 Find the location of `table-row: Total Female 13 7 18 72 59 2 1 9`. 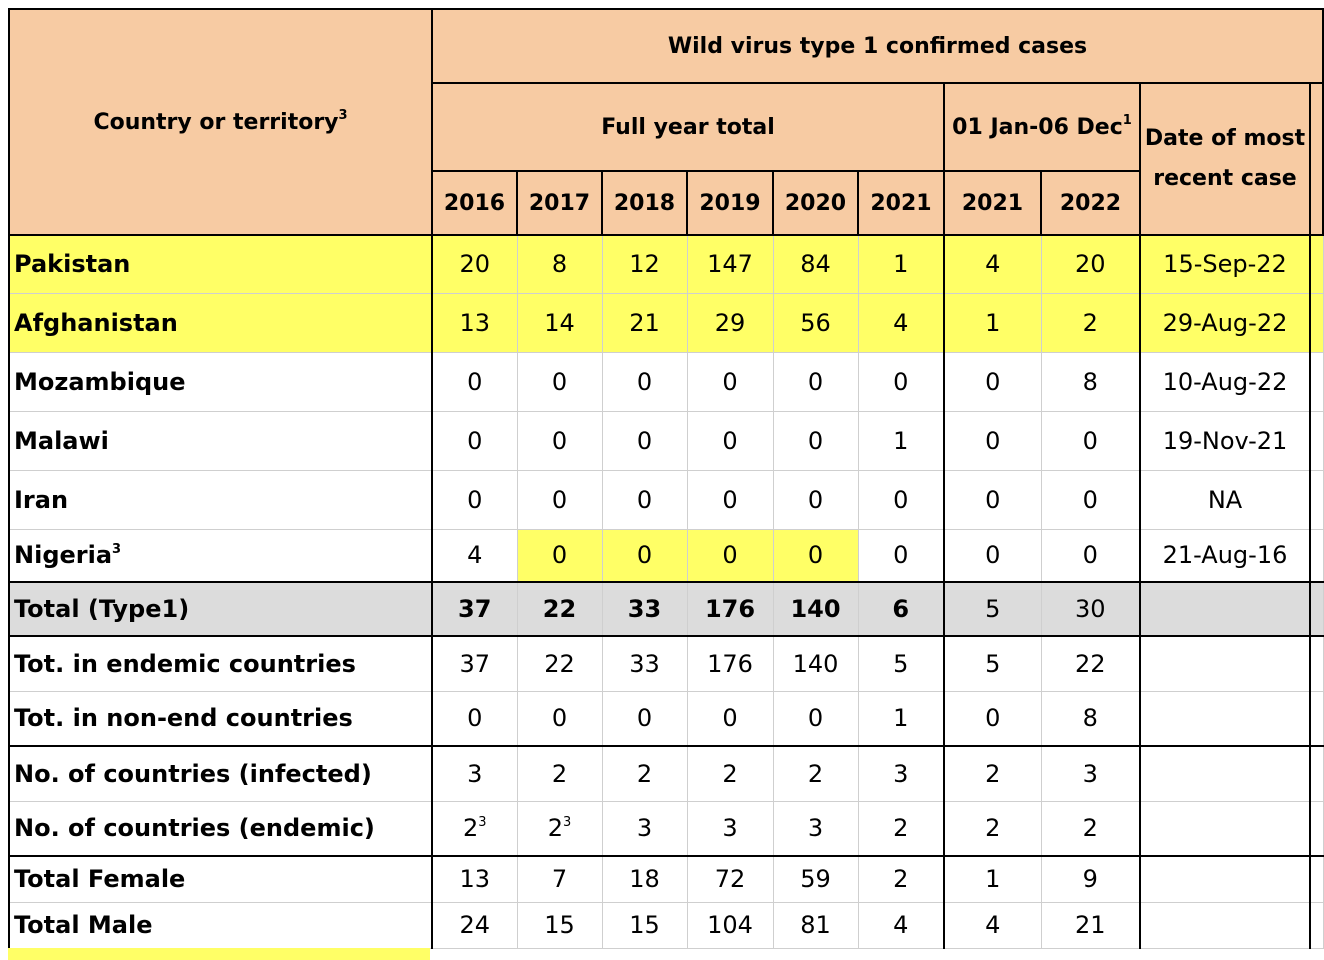

table-row: Total Female 13 7 18 72 59 2 1 9 is located at coordinates (666, 879).